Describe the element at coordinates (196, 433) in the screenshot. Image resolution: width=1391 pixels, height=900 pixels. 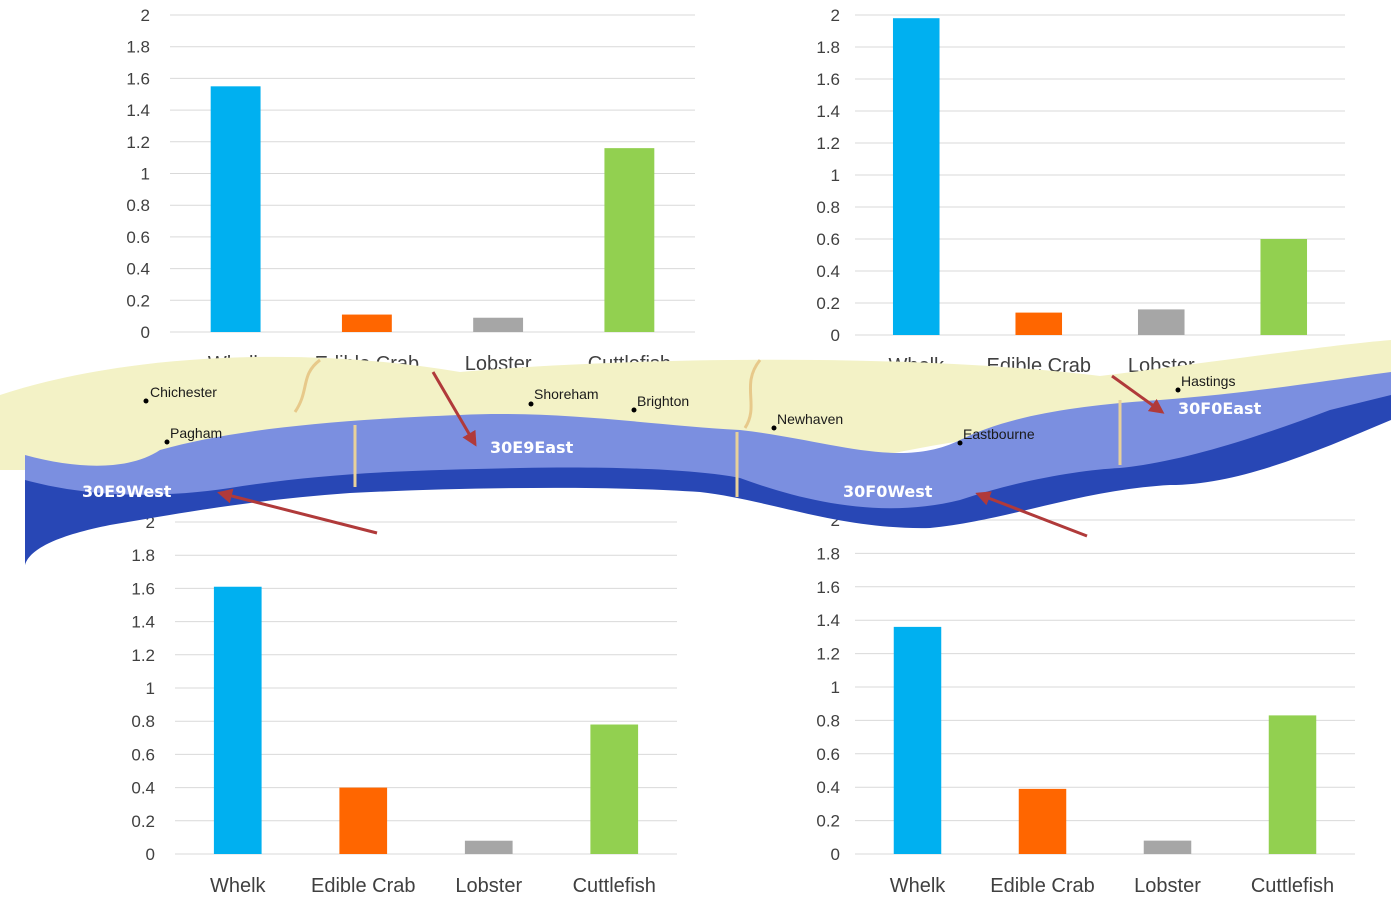
I see `town-label-pagham: Pagham` at that location.